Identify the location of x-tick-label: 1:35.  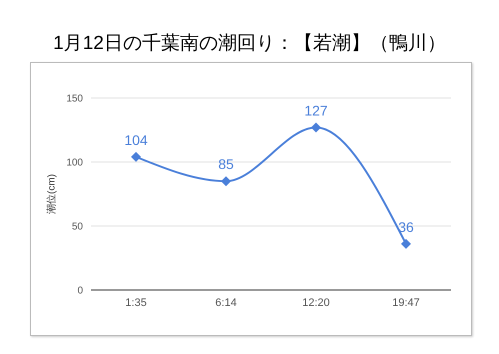
(136, 302).